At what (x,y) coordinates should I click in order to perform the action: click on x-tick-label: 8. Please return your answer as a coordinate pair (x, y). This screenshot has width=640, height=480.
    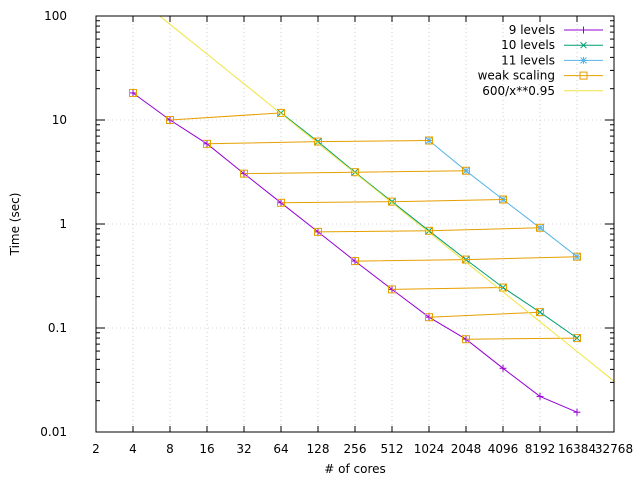
    Looking at the image, I should click on (170, 449).